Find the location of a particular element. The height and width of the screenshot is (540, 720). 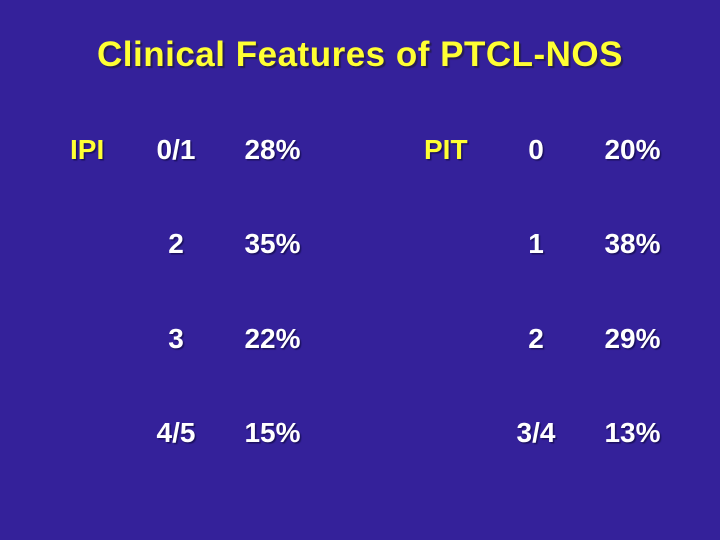

table-row: 0/1 28% is located at coordinates (215, 150).